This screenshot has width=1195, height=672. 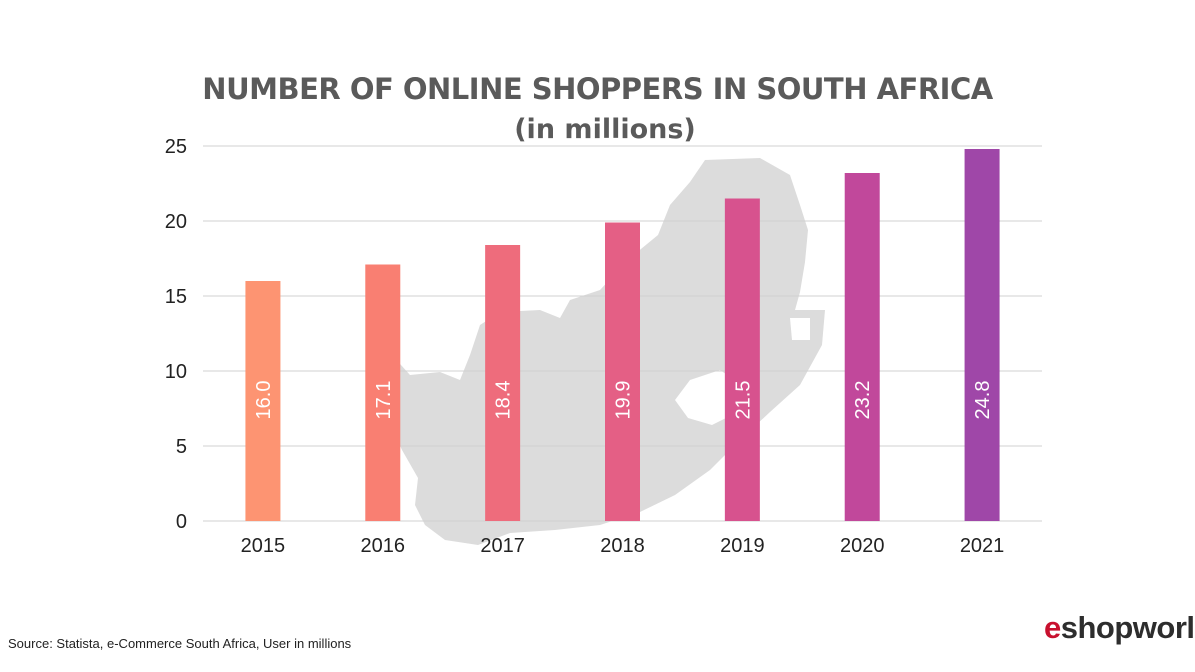 What do you see at coordinates (624, 400) in the screenshot?
I see `data-label-2018: 19.9` at bounding box center [624, 400].